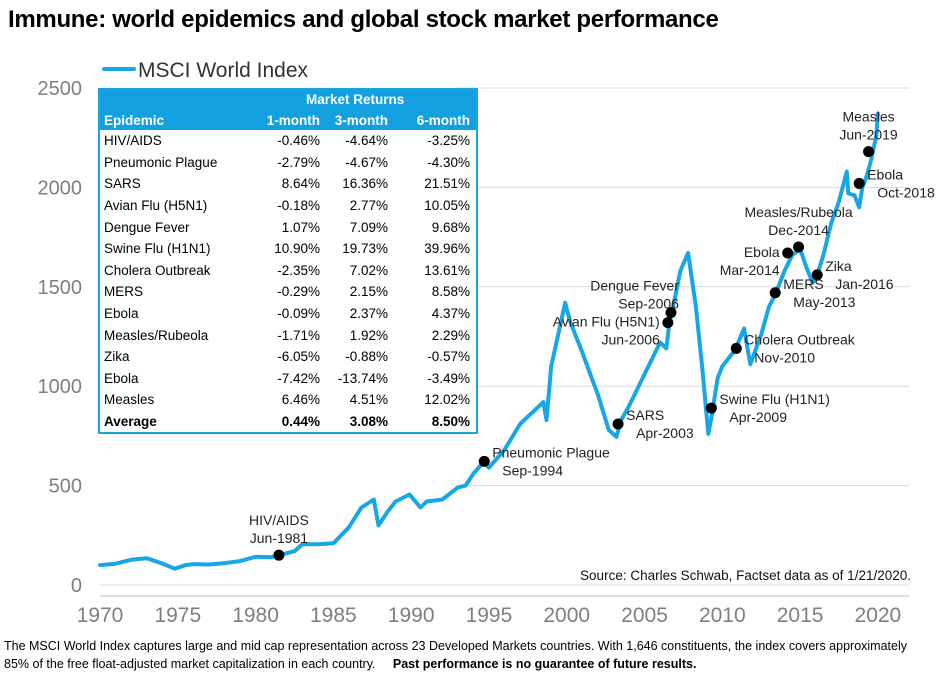  Describe the element at coordinates (447, 206) in the screenshot. I see `return-6-month: 10.05%` at that location.